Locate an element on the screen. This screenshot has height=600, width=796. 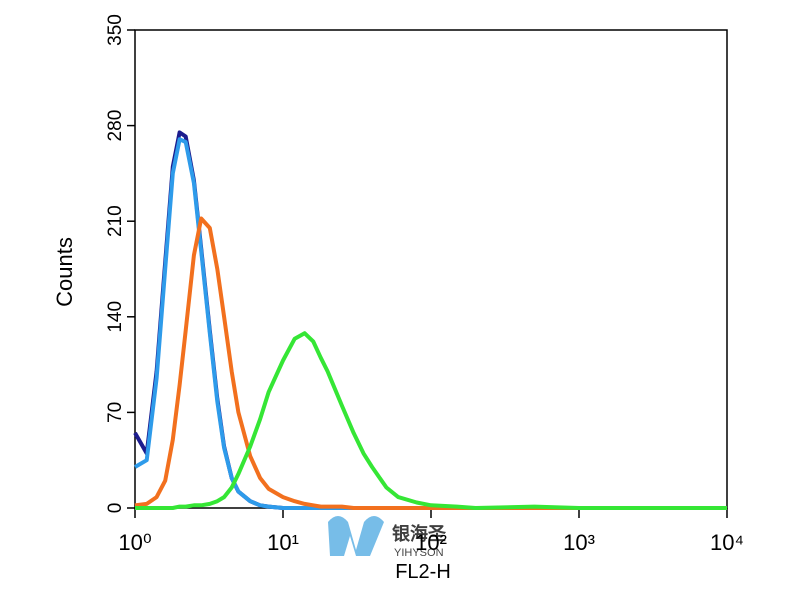
y-tick-label: 280 is located at coordinates (115, 126).